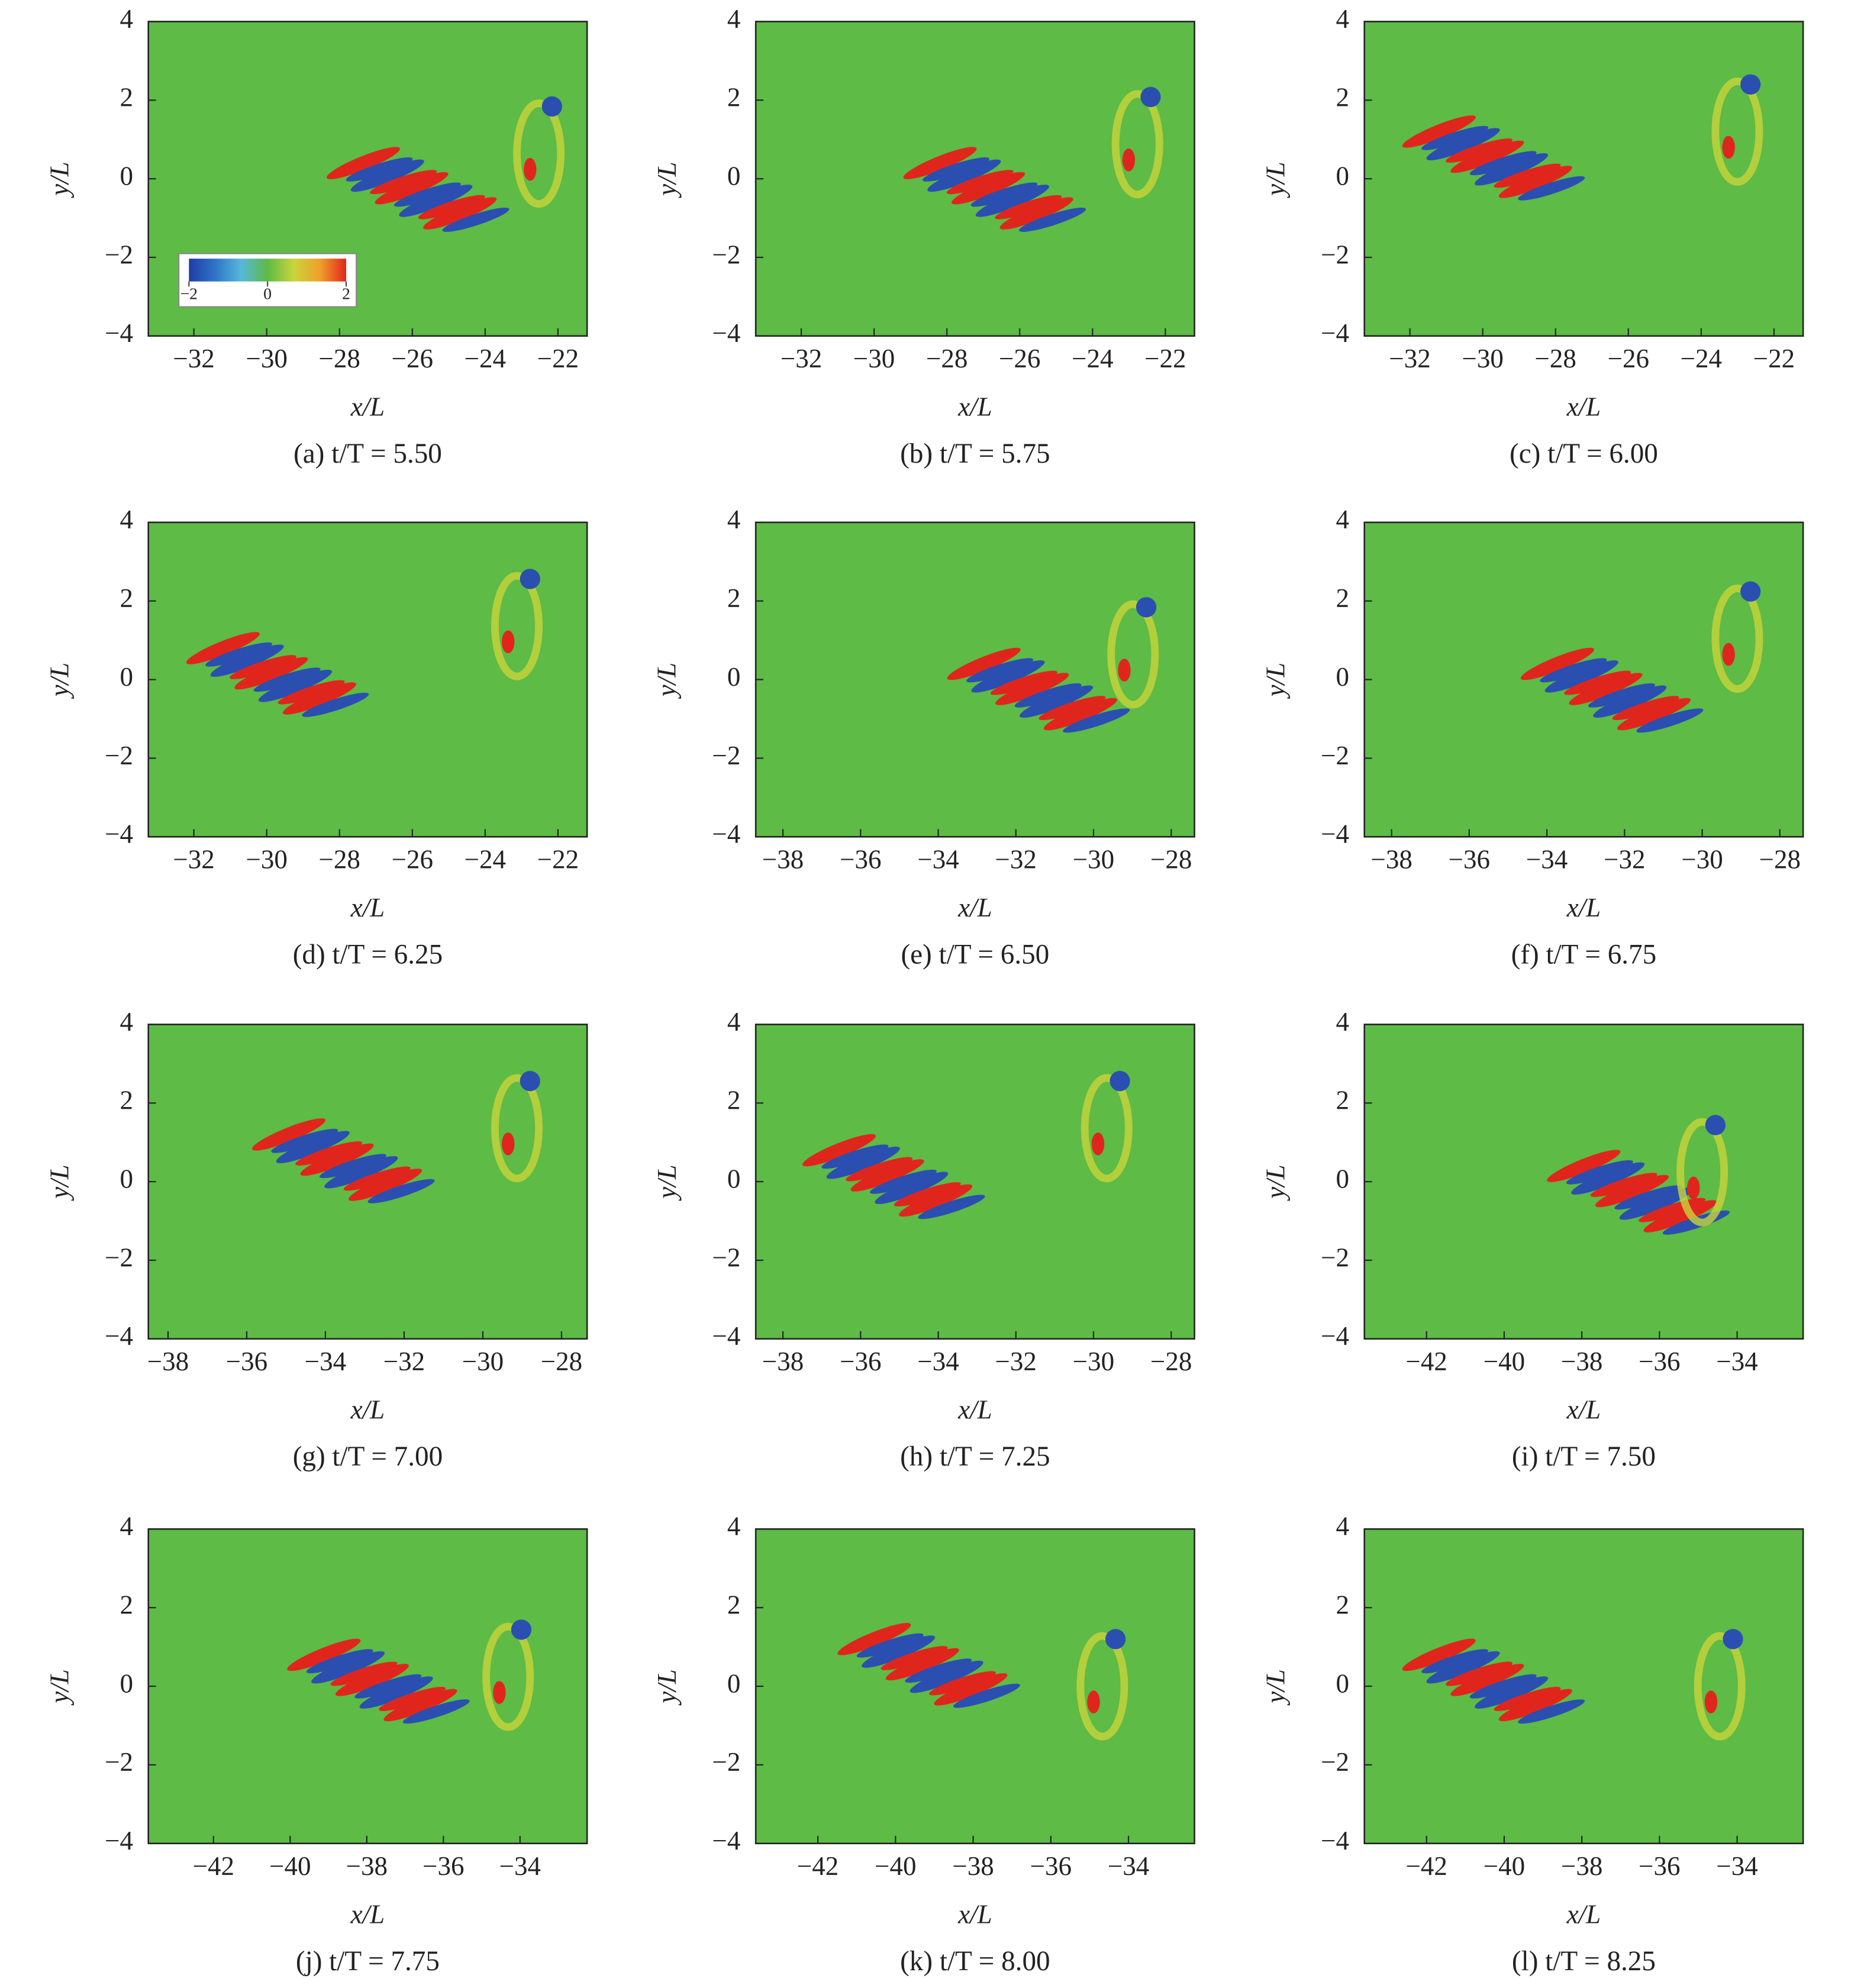 This screenshot has height=1988, width=1864. What do you see at coordinates (367, 1866) in the screenshot?
I see `x-tick-label: −38` at bounding box center [367, 1866].